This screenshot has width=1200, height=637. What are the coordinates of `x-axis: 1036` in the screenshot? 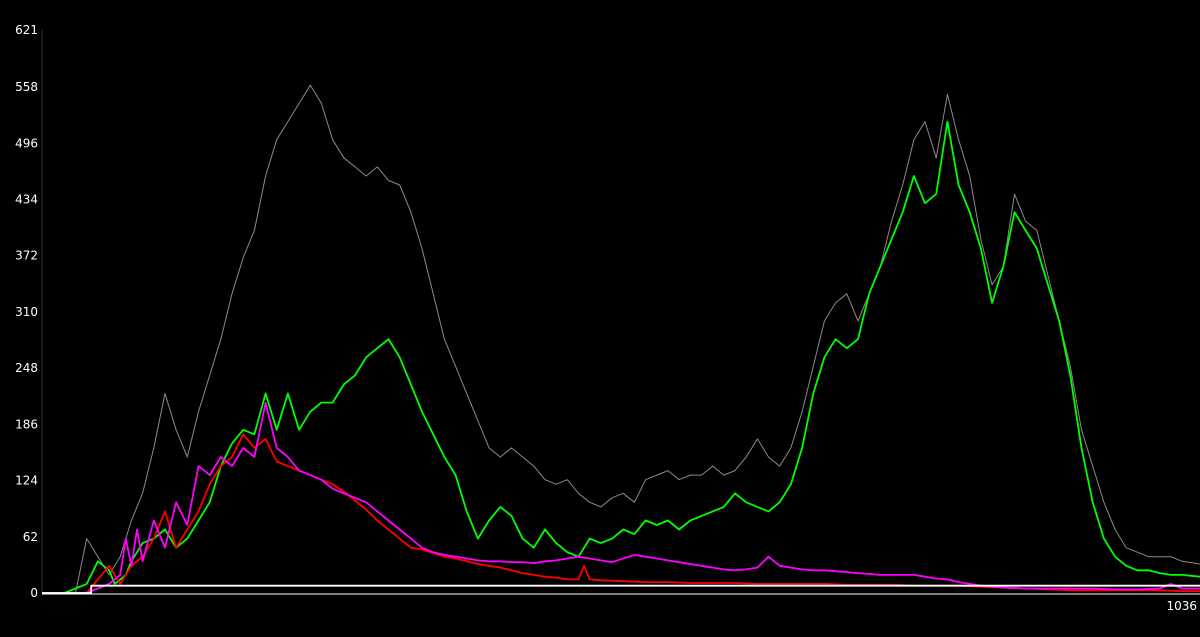 It's located at (1181, 606).